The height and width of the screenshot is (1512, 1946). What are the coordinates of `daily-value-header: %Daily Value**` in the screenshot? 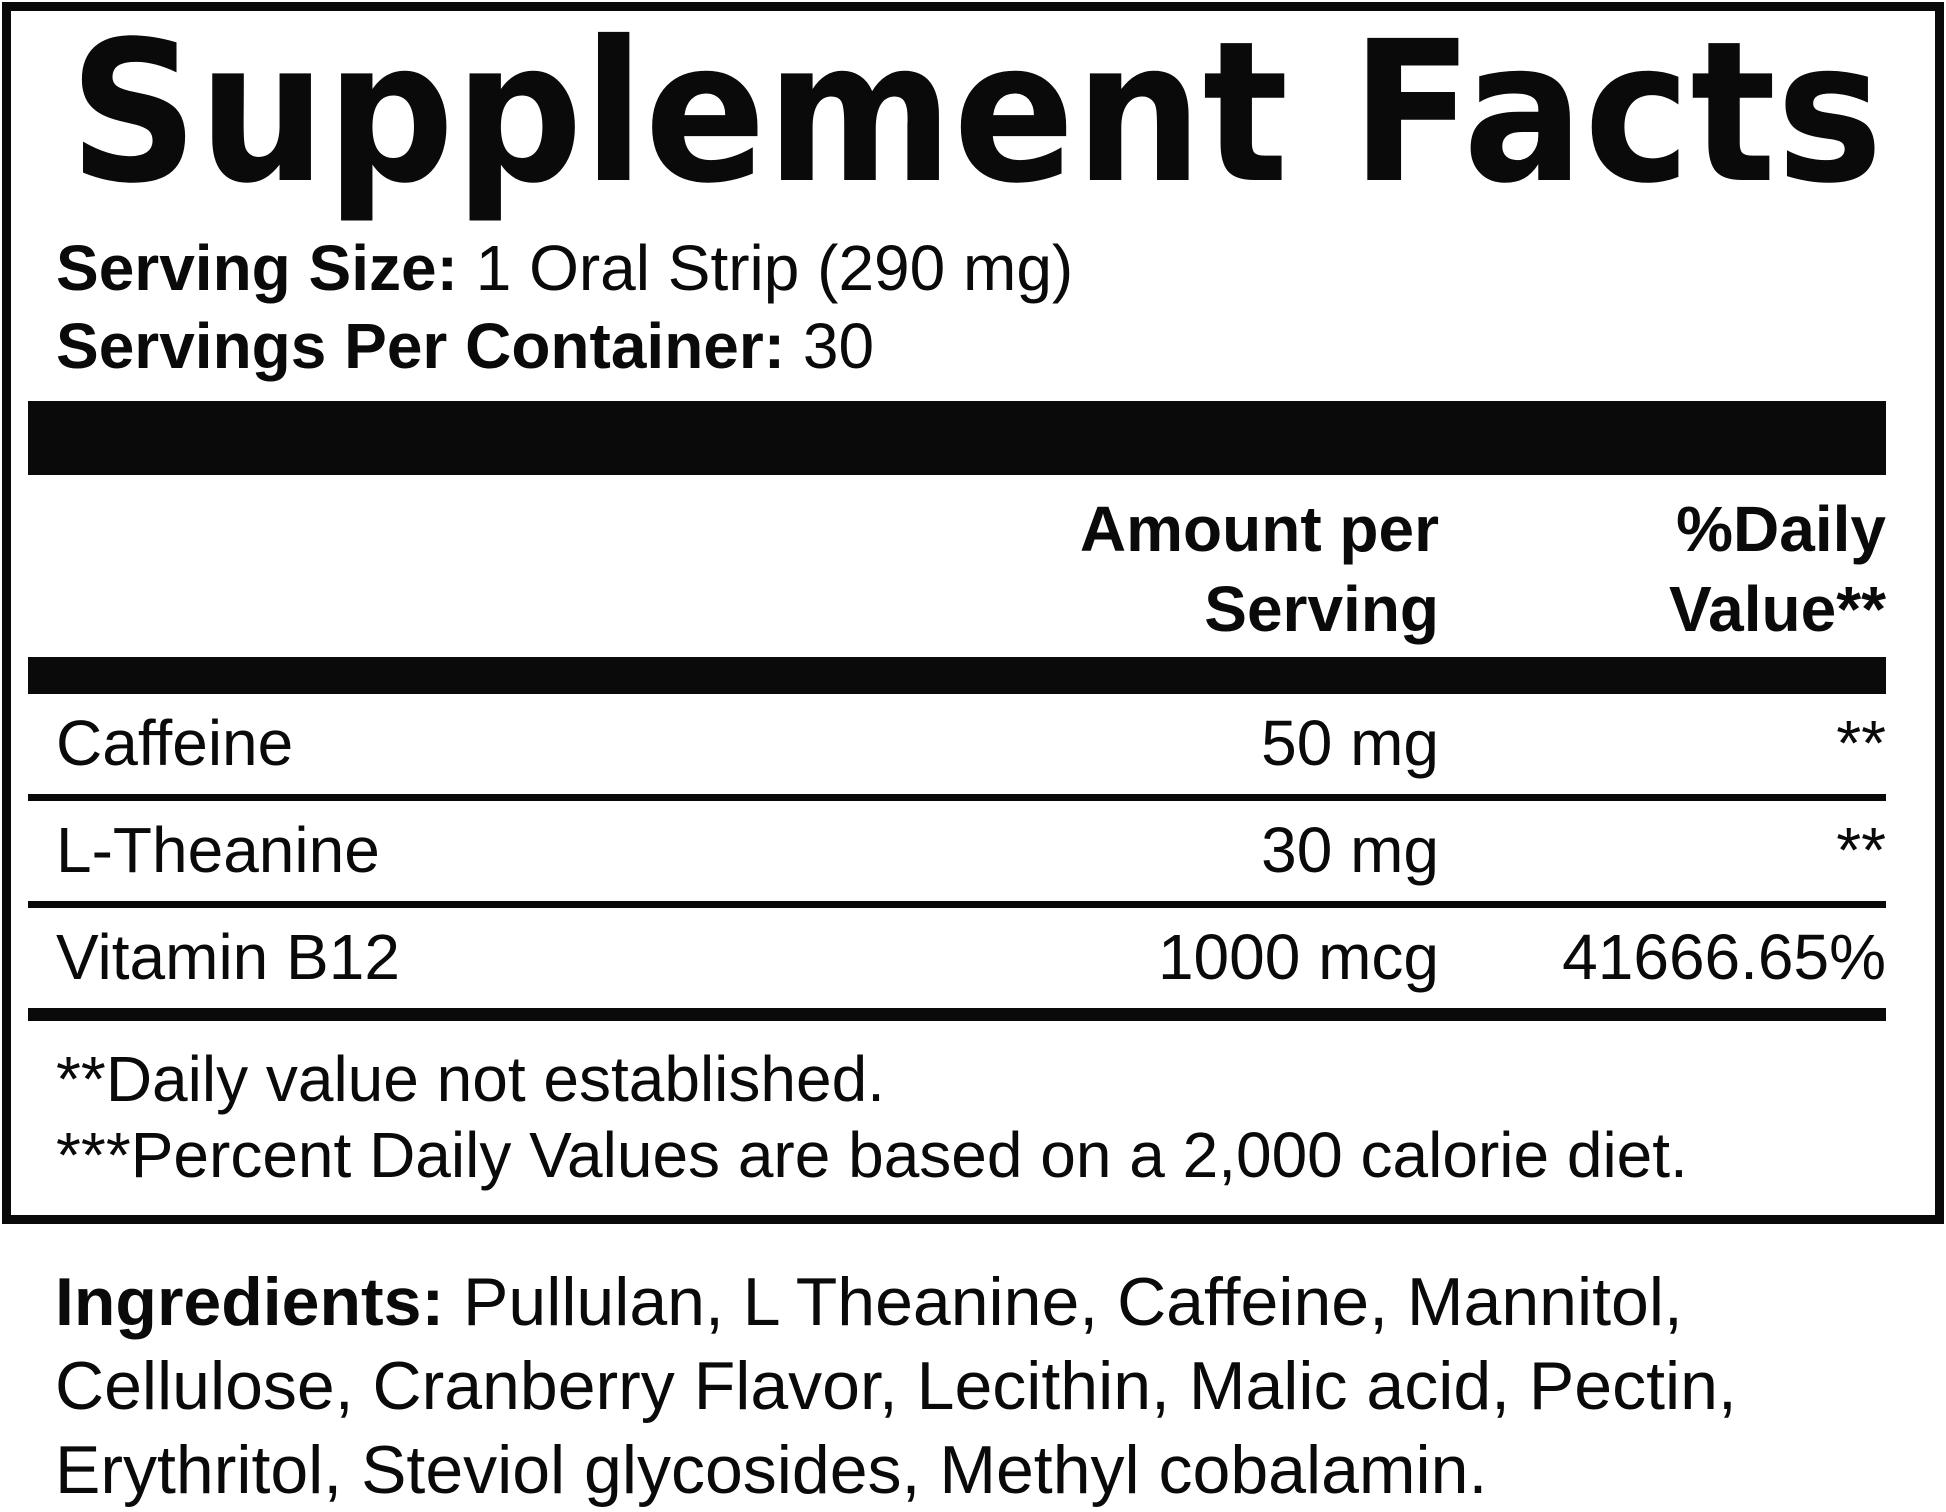 It's located at (1662, 569).